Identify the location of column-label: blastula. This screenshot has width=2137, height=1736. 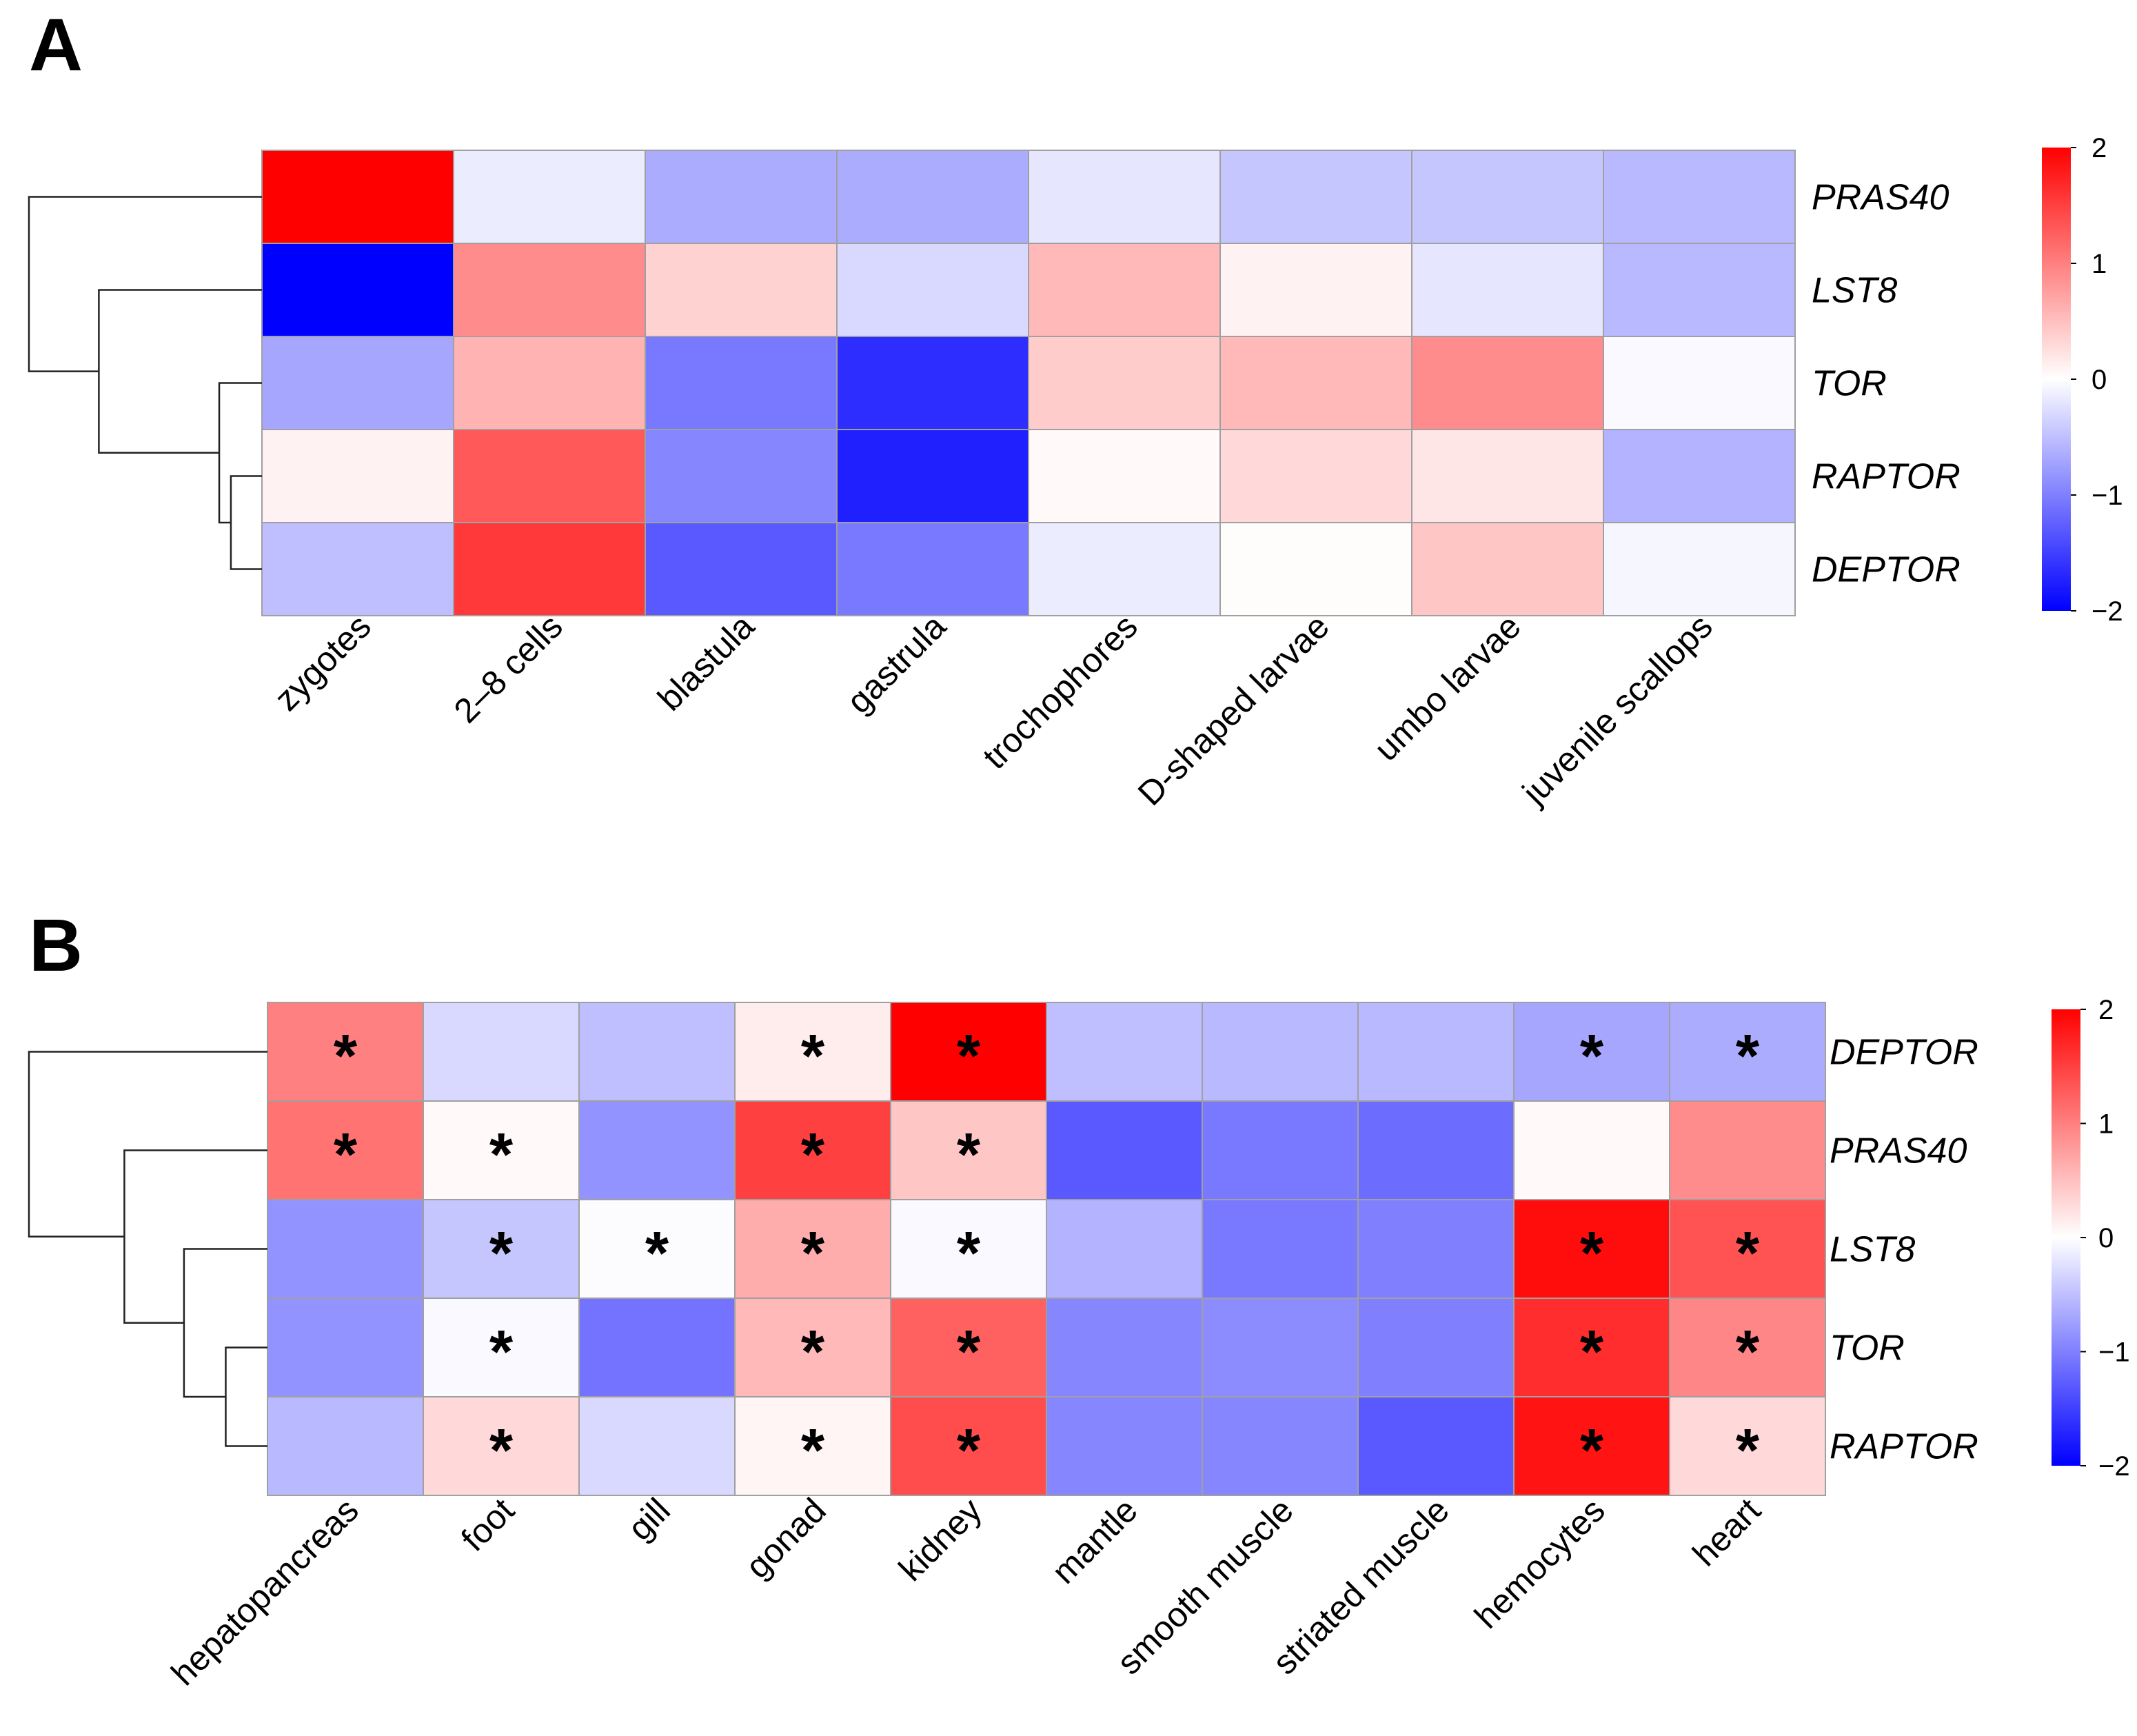
(706, 662).